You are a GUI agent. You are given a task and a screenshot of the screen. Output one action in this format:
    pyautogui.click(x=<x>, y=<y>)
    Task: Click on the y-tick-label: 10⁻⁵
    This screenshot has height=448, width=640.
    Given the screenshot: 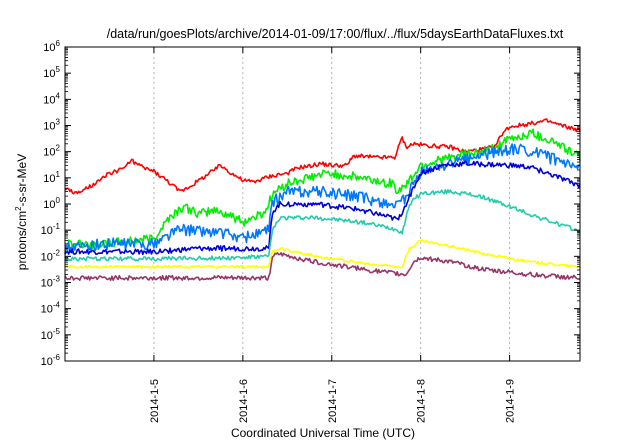 What is the action you would take?
    pyautogui.click(x=51, y=334)
    